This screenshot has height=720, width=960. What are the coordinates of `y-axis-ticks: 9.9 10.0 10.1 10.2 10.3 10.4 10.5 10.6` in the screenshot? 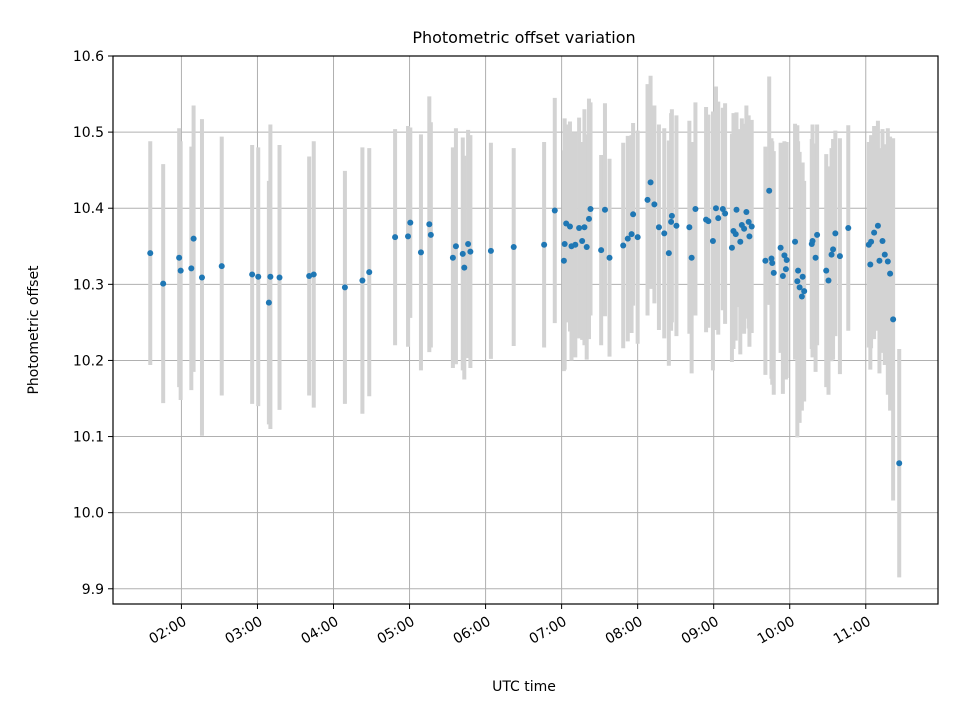 It's located at (93, 323).